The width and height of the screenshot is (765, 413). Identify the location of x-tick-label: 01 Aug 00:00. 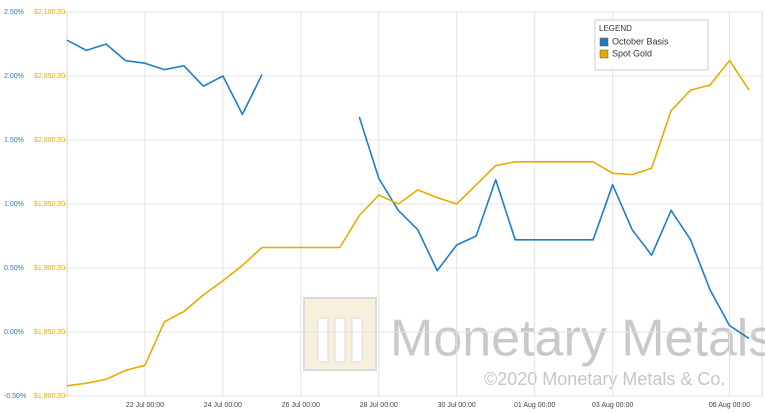
(534, 405).